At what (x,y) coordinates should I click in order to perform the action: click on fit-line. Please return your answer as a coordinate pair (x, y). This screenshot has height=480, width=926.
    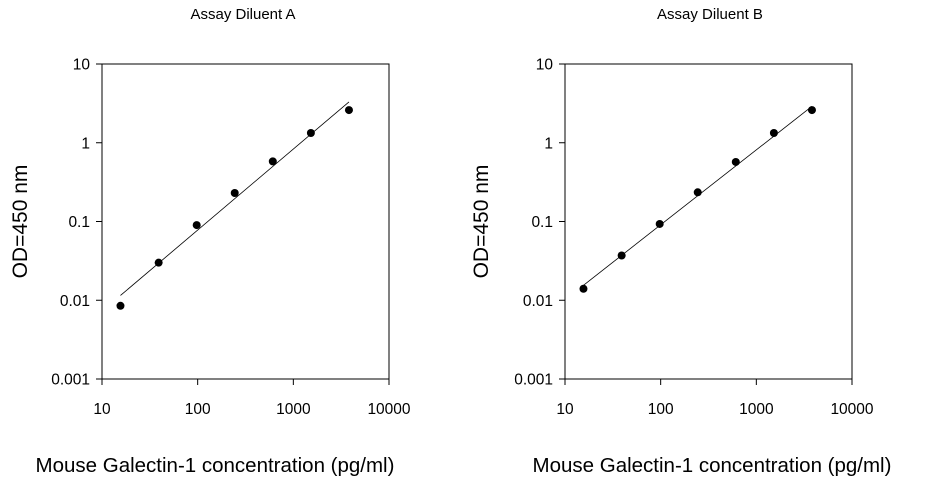
    Looking at the image, I should click on (235, 198).